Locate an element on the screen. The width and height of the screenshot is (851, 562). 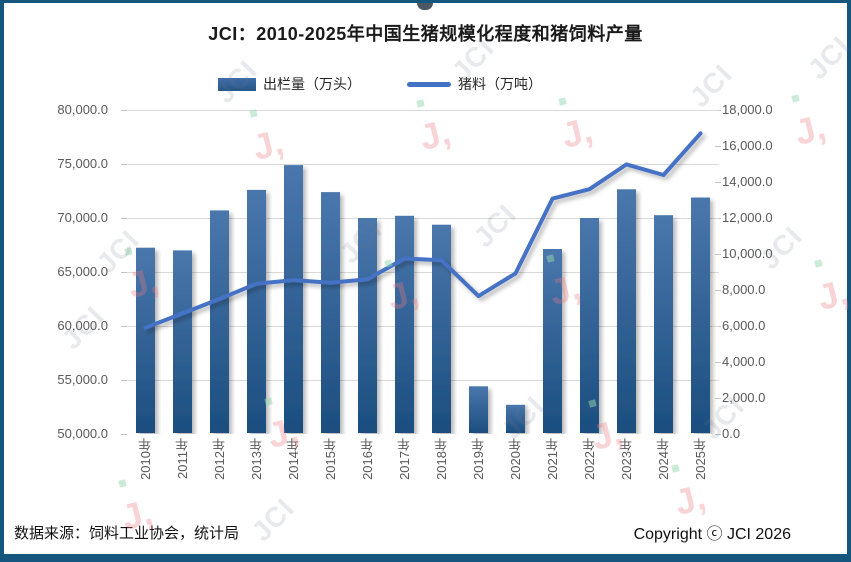
bar-2020年 is located at coordinates (515, 418).